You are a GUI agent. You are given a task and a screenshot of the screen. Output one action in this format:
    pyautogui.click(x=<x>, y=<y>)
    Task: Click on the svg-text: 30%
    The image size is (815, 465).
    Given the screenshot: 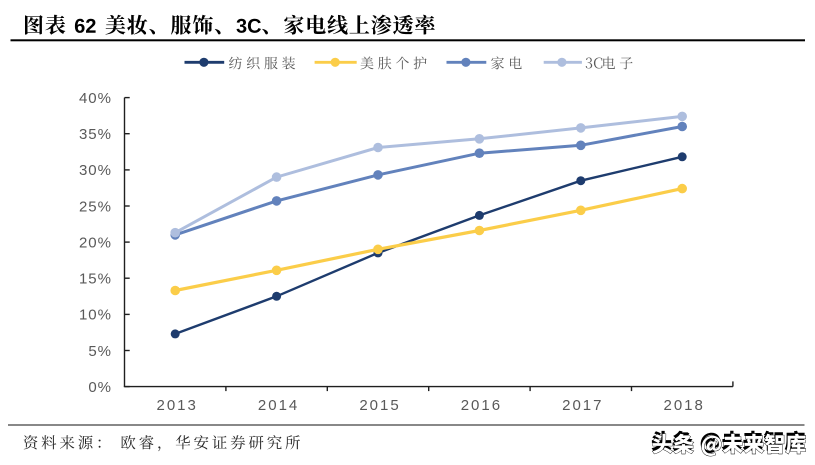 What is the action you would take?
    pyautogui.click(x=95, y=170)
    